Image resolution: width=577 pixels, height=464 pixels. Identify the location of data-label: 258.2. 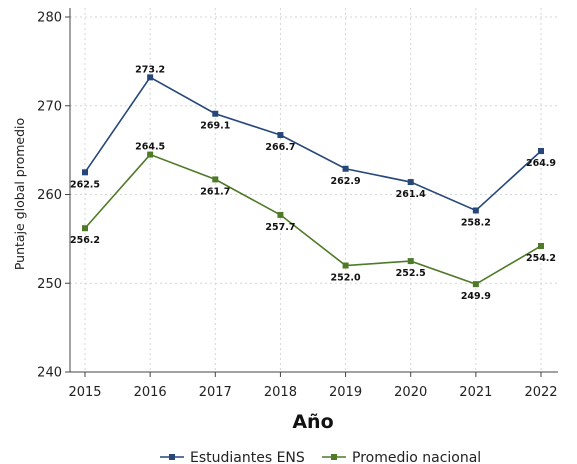
(476, 222).